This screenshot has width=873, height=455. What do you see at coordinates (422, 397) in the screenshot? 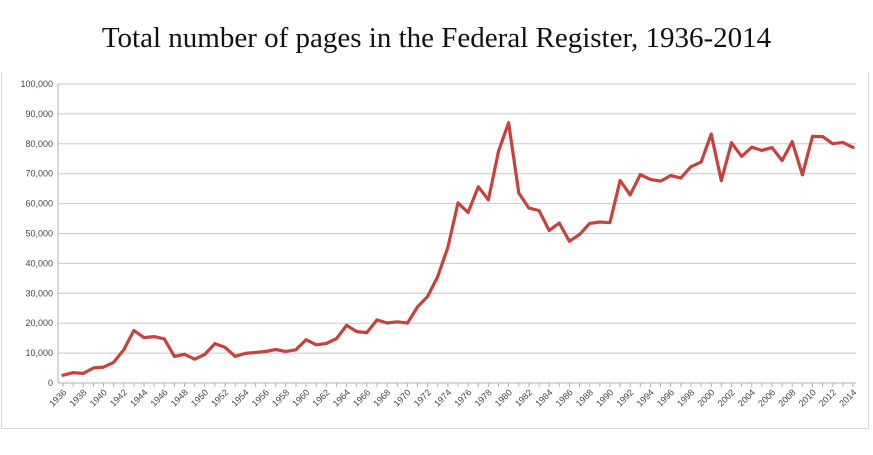
I see `x-tick-label: 1972` at bounding box center [422, 397].